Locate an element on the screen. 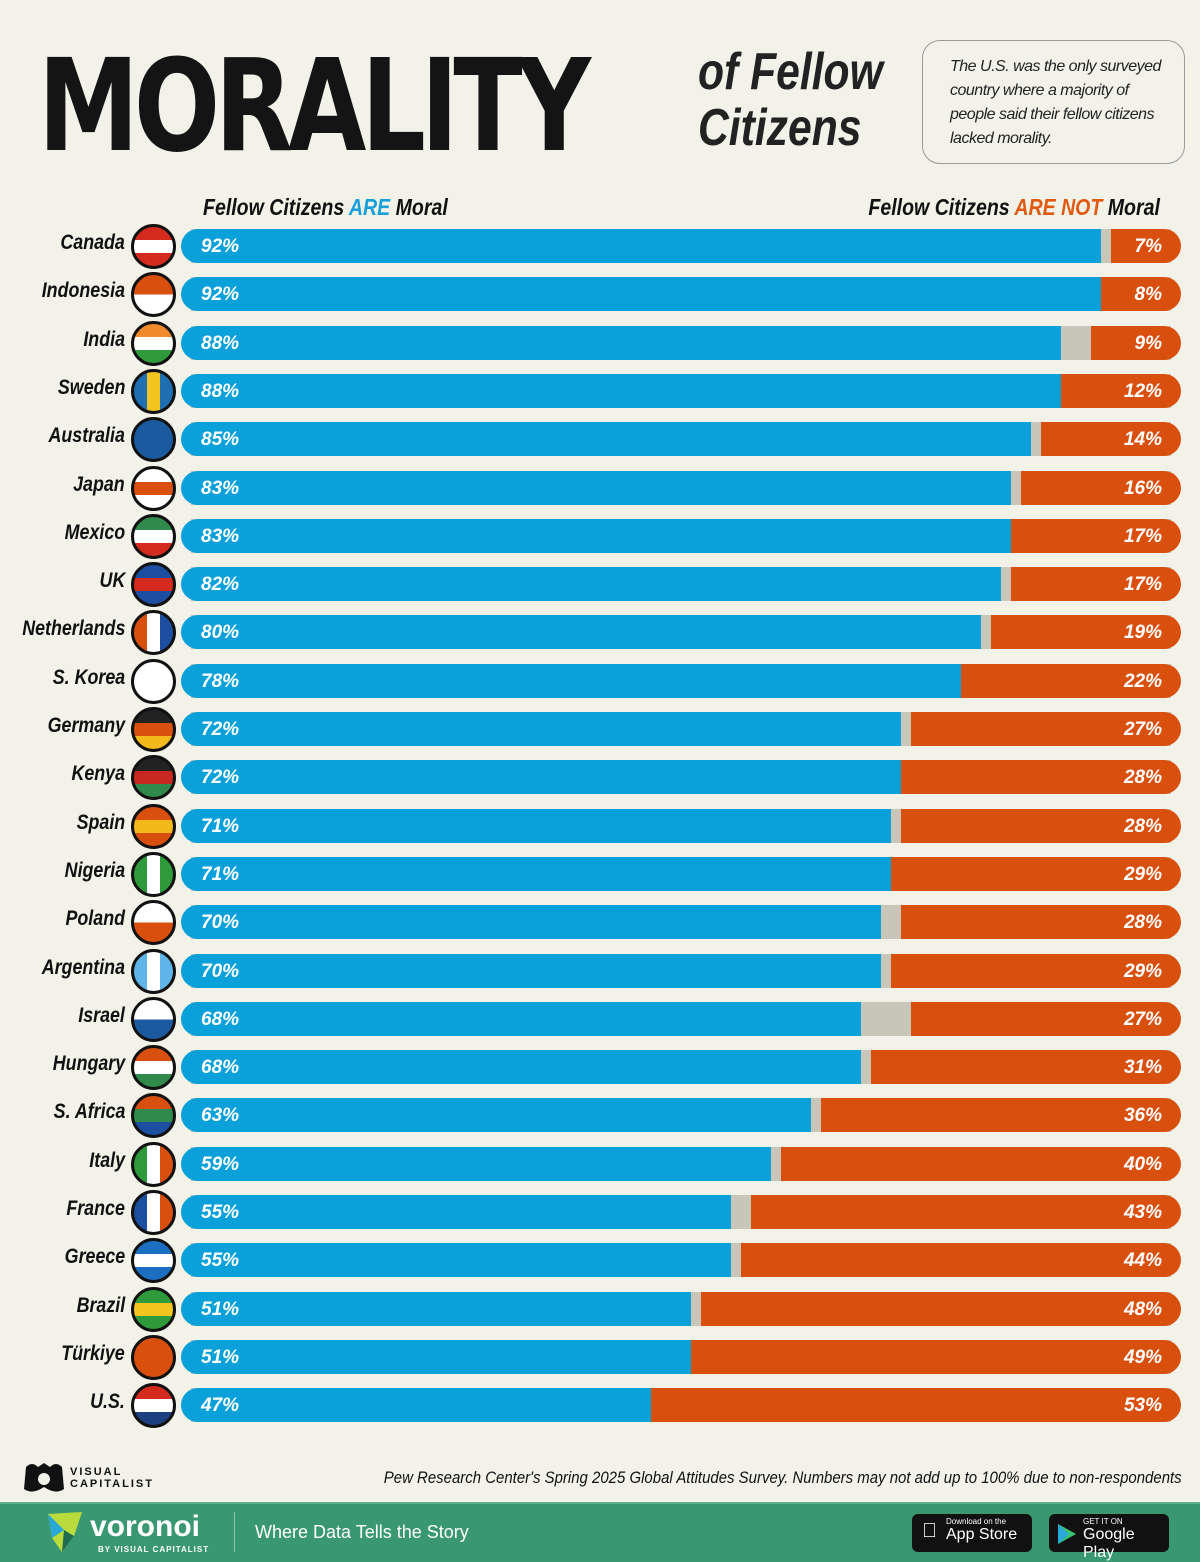  voronoi-by: BY VISUAL CAPITALIST is located at coordinates (154, 1549).